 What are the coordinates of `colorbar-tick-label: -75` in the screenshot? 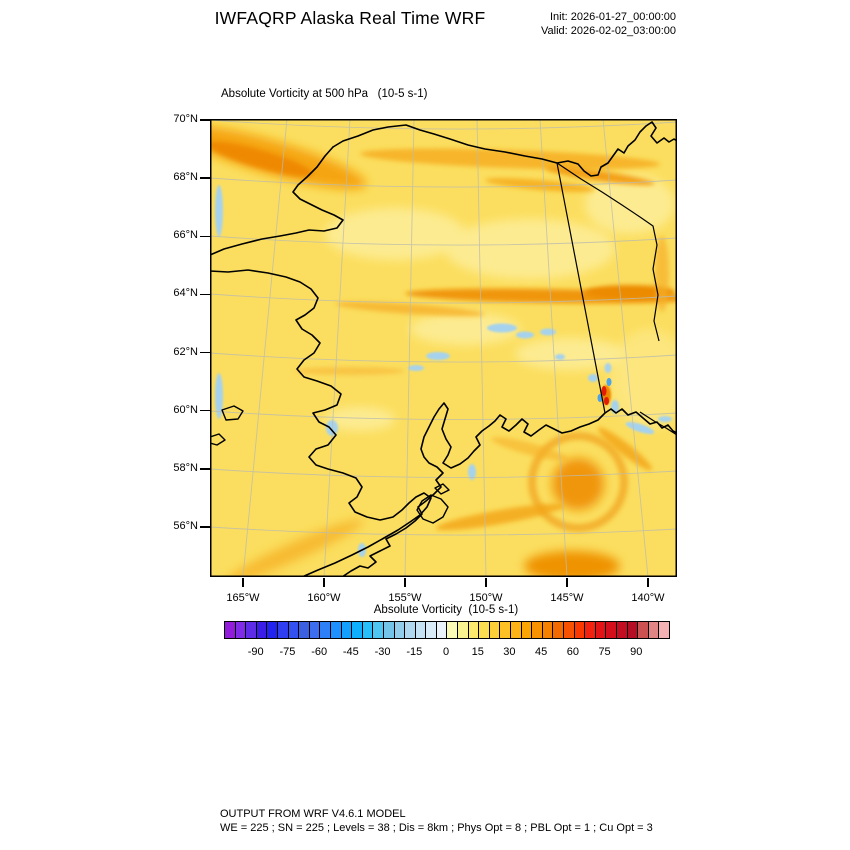 It's located at (287, 652).